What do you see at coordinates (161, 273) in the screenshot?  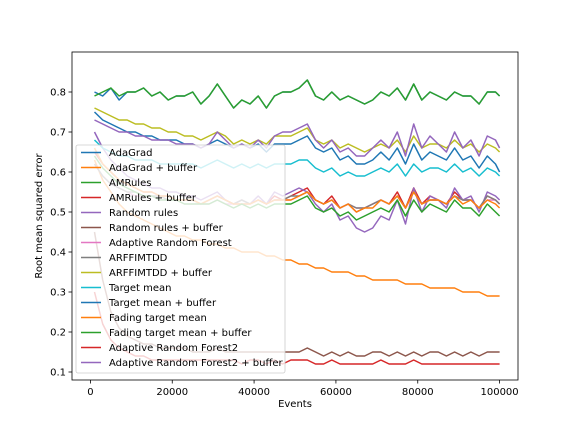 I see `legend-label: ARFFIMTDD + buffer` at bounding box center [161, 273].